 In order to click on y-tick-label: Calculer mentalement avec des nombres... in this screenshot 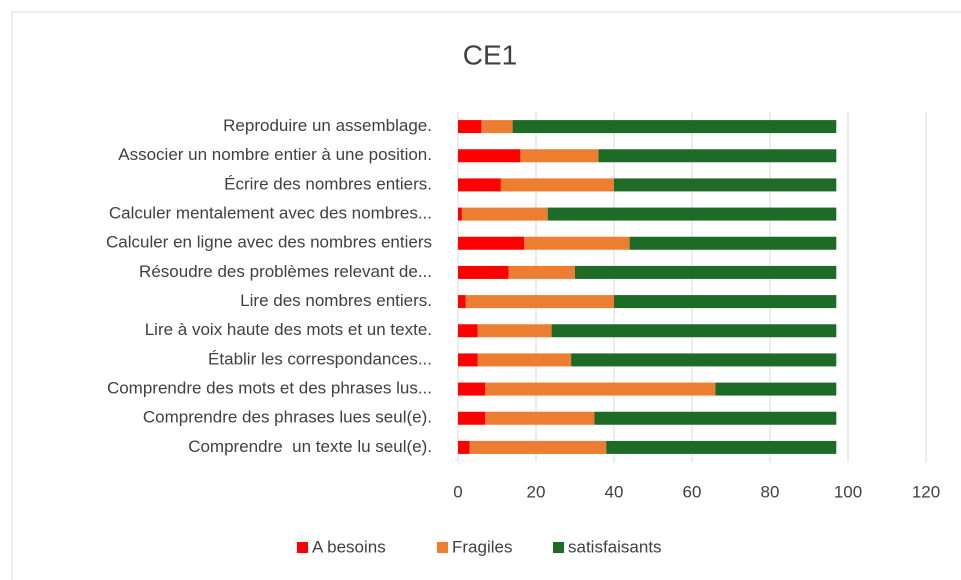, I will do `click(270, 213)`.